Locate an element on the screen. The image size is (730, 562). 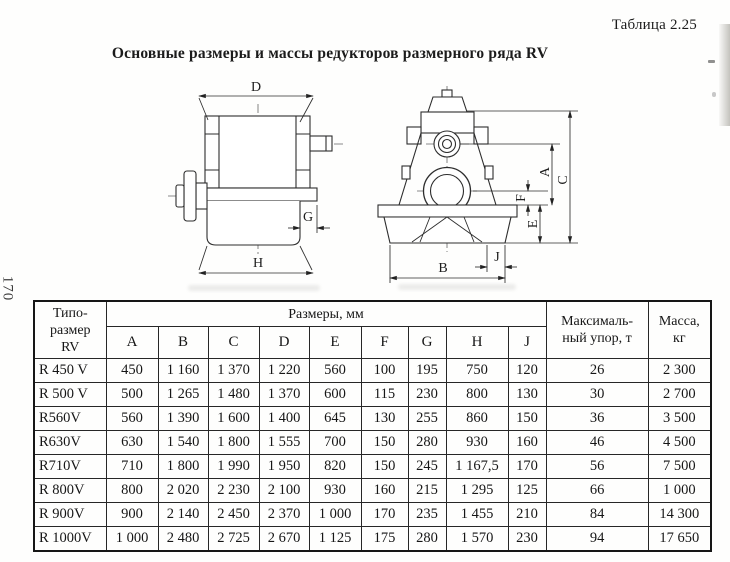
value-cell: 125 is located at coordinates (527, 490).